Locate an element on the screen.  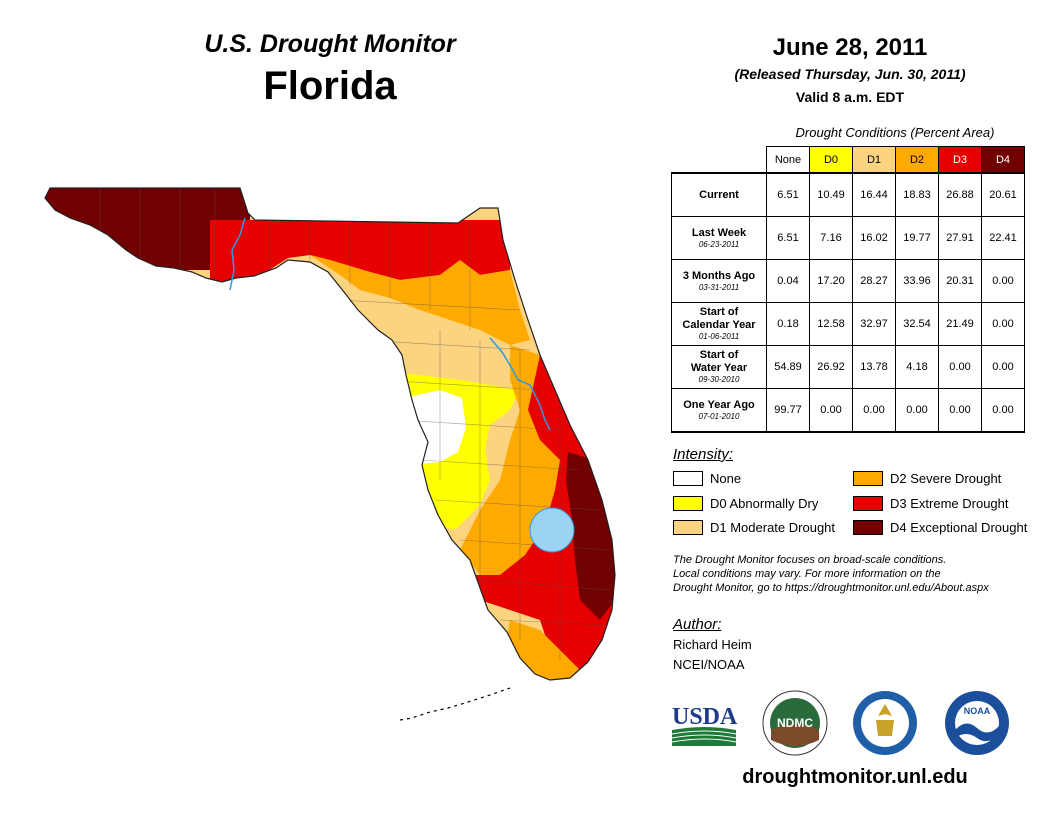
table-cell: 18.83 is located at coordinates (917, 194).